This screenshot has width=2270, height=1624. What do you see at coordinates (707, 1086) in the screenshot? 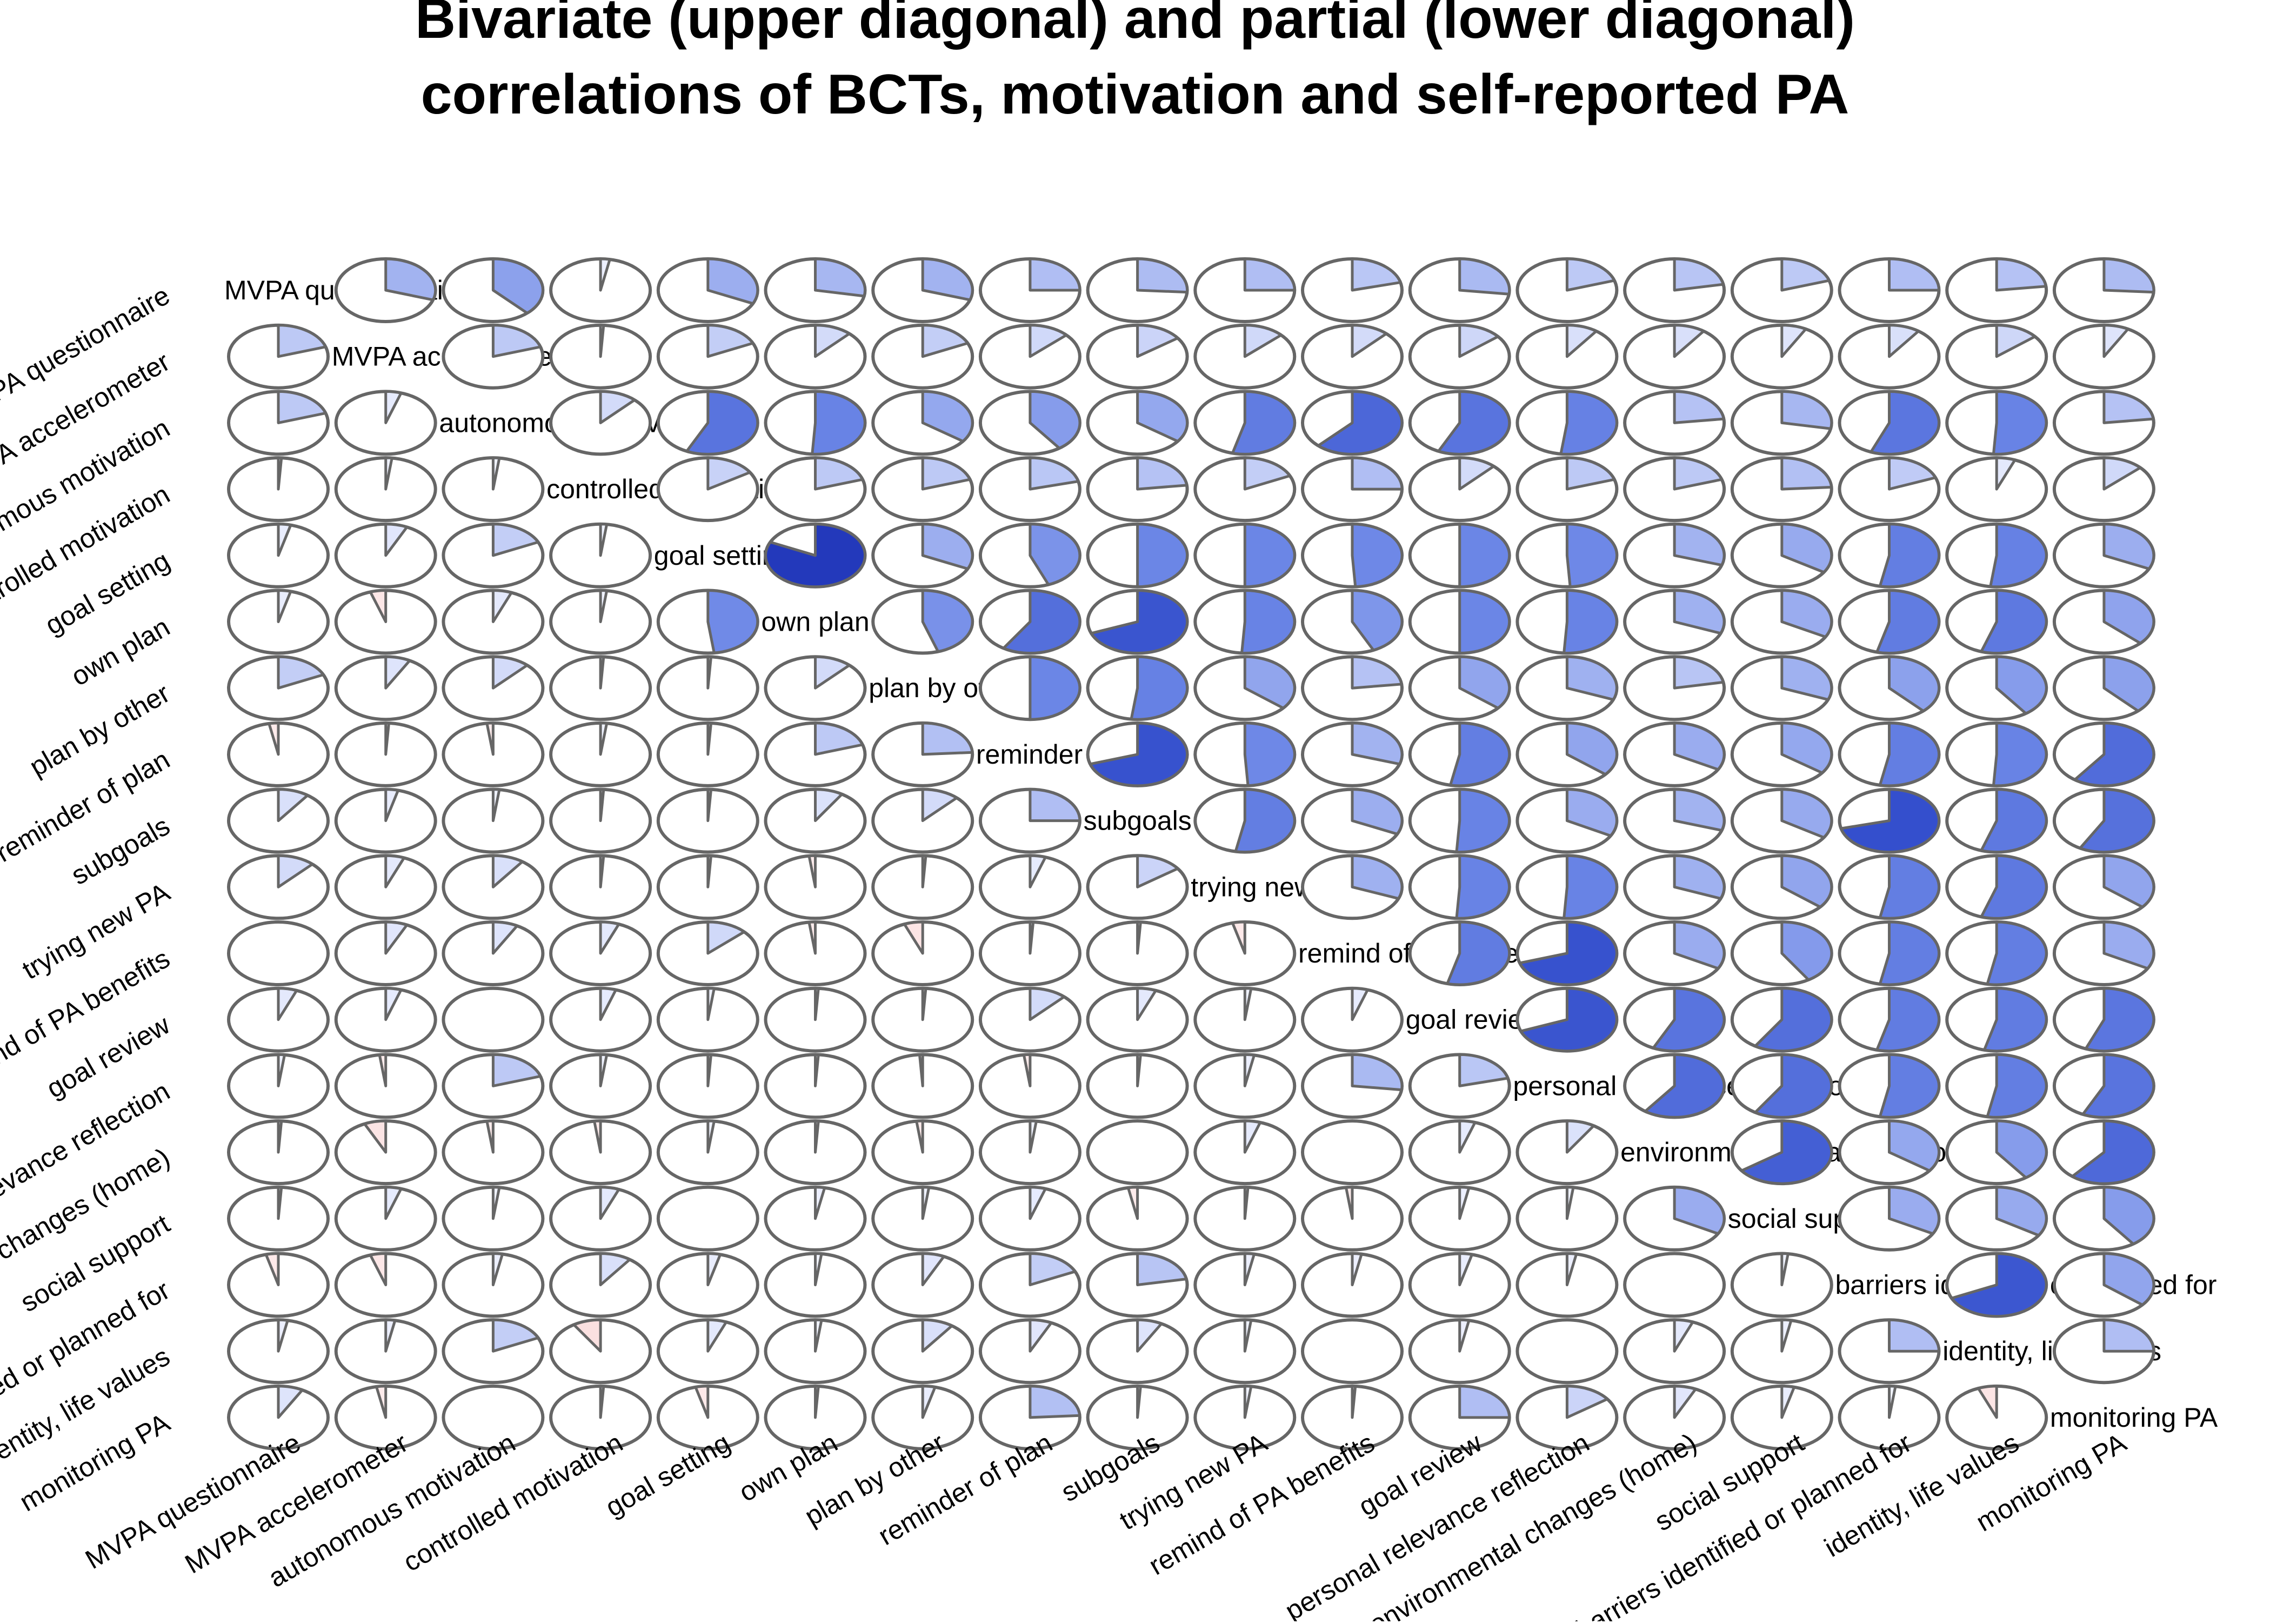
I see `pie-cell-personal-relevance-reflection--goal-setting` at bounding box center [707, 1086].